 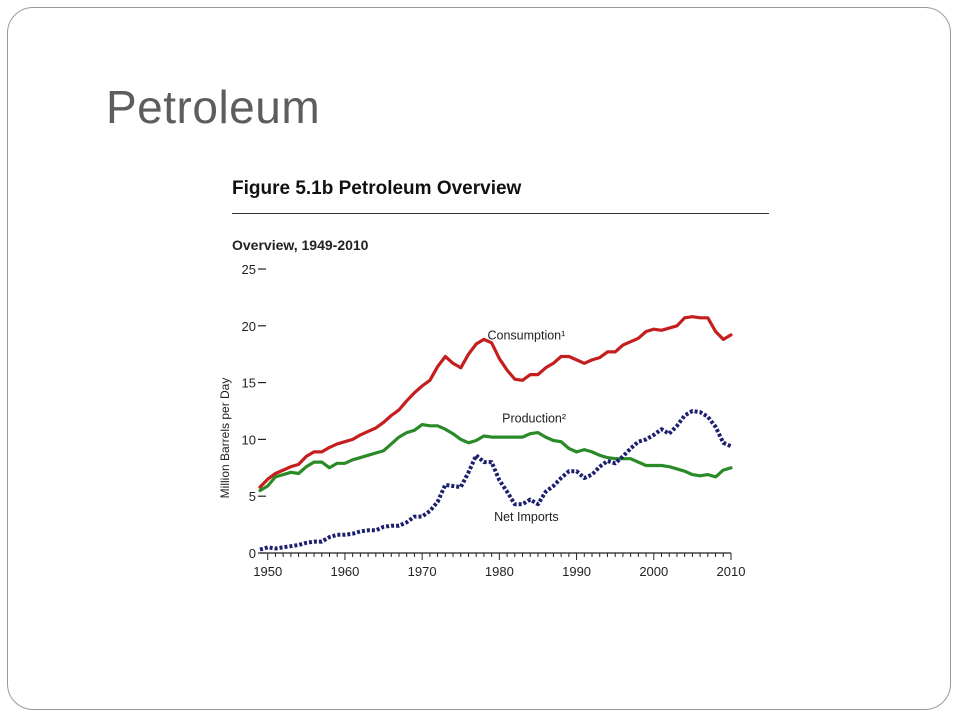 I want to click on slide-title: Petroleum, so click(x=213, y=107).